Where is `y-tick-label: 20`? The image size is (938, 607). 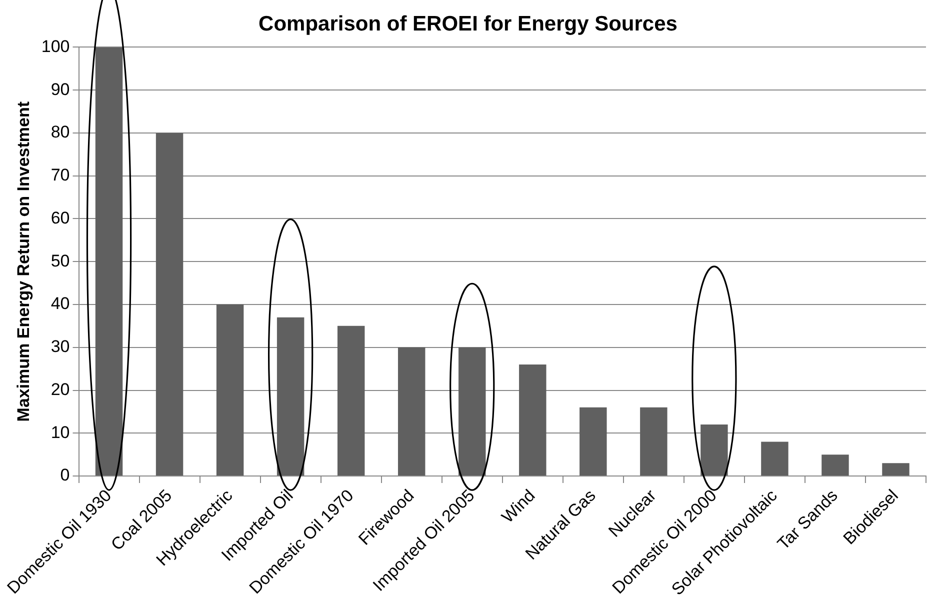
y-tick-label: 20 is located at coordinates (60, 389).